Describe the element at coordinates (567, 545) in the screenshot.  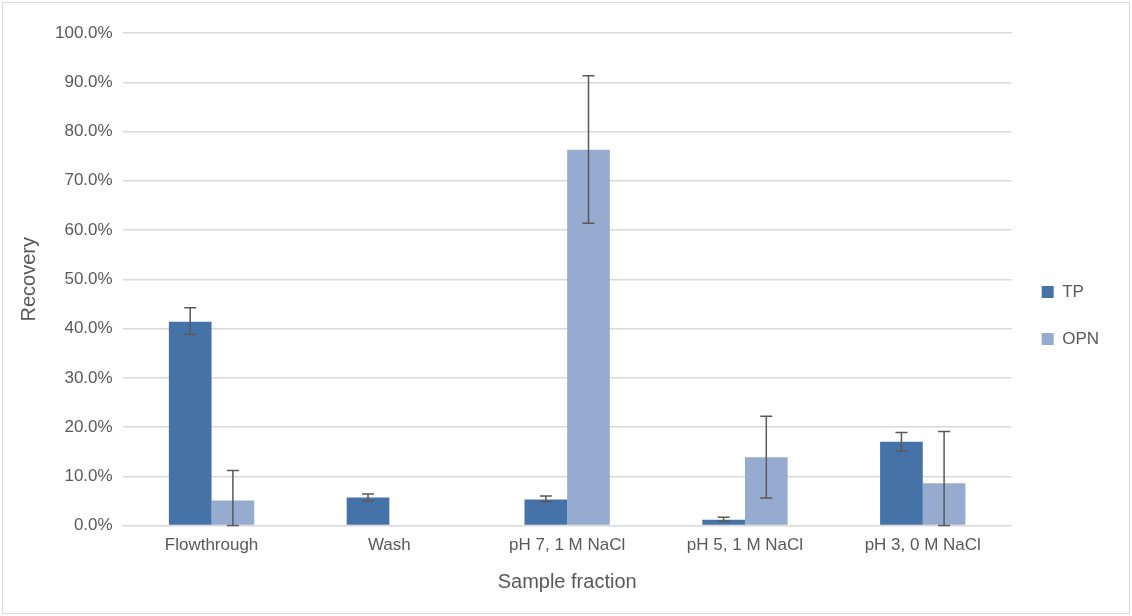
I see `x-tick-label: pH 7, 1 M NaCl` at that location.